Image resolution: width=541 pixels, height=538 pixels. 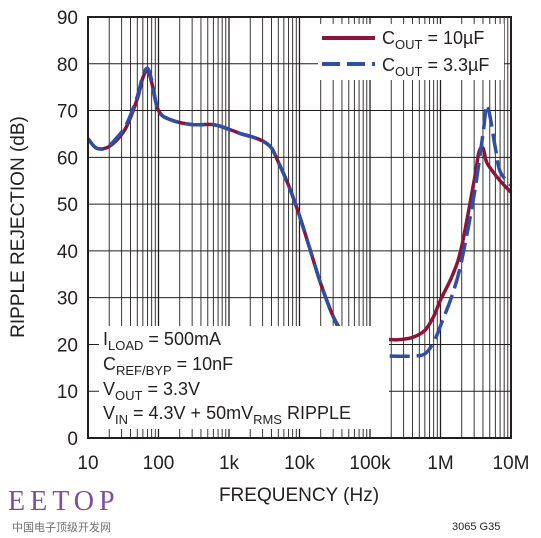 I want to click on x-axis-title: FREQUENCY (Hz), so click(x=299, y=495).